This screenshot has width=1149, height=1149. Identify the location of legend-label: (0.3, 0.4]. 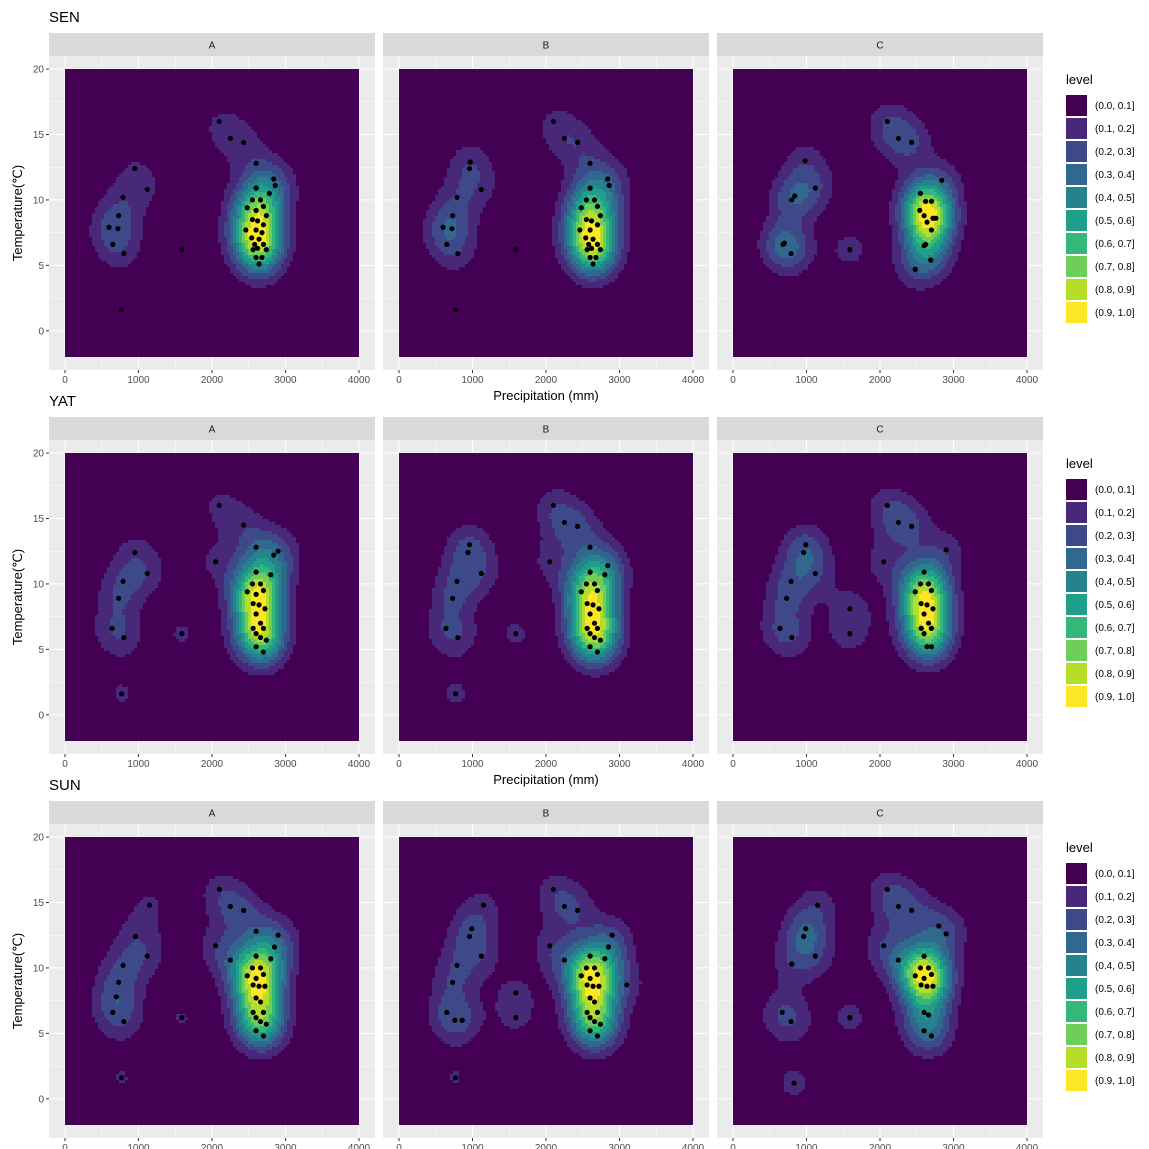
(1115, 559).